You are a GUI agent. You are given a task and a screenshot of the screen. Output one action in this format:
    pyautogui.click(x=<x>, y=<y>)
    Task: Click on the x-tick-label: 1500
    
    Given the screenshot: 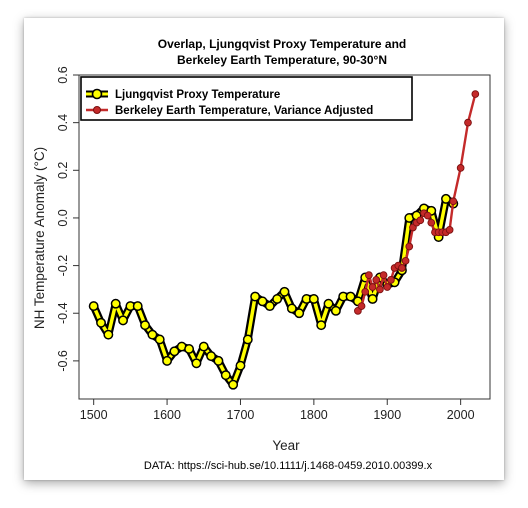 What is the action you would take?
    pyautogui.click(x=94, y=415)
    